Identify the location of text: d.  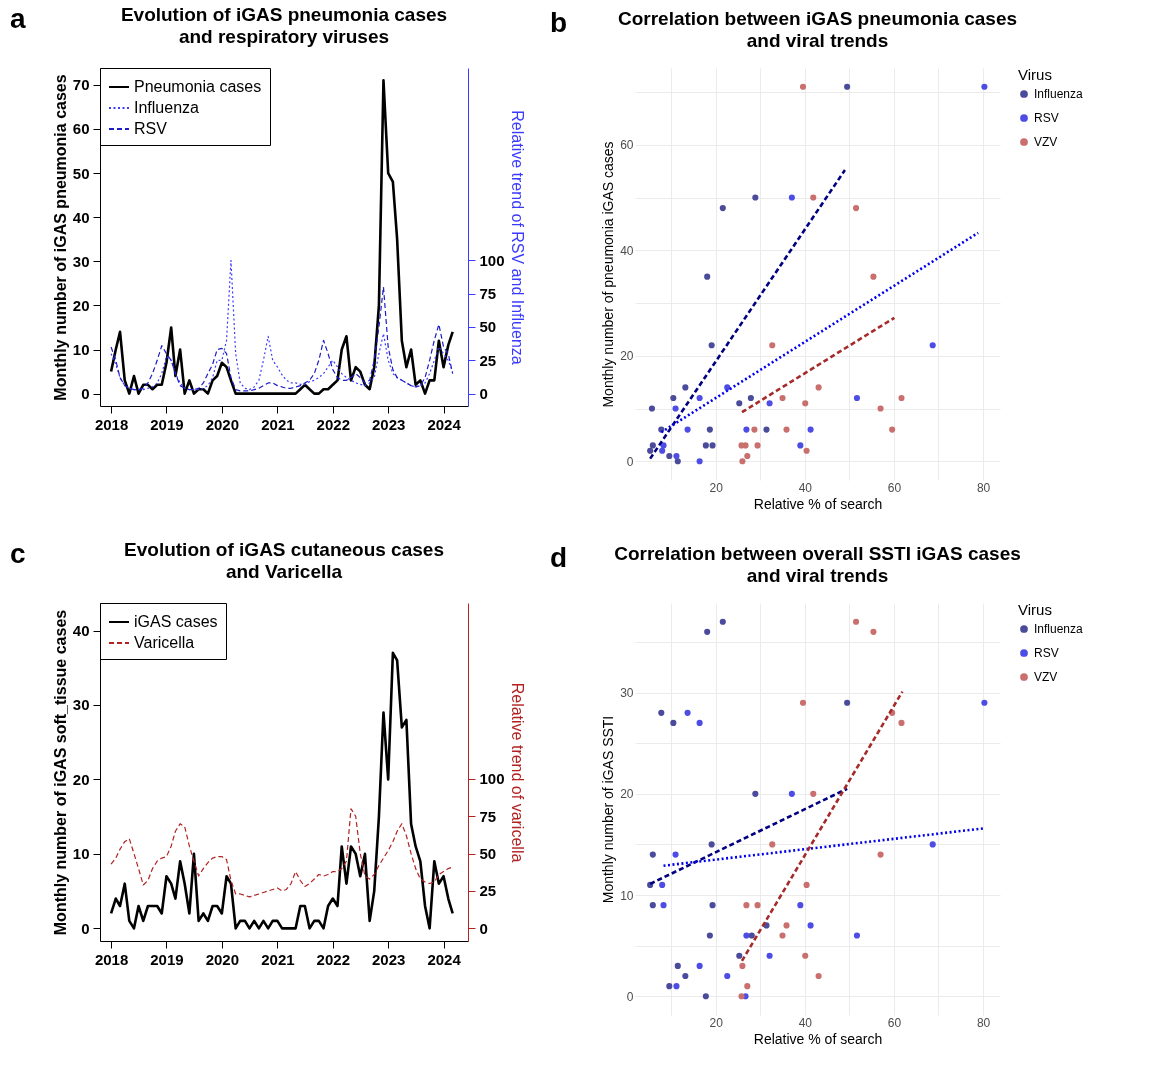
(559, 557).